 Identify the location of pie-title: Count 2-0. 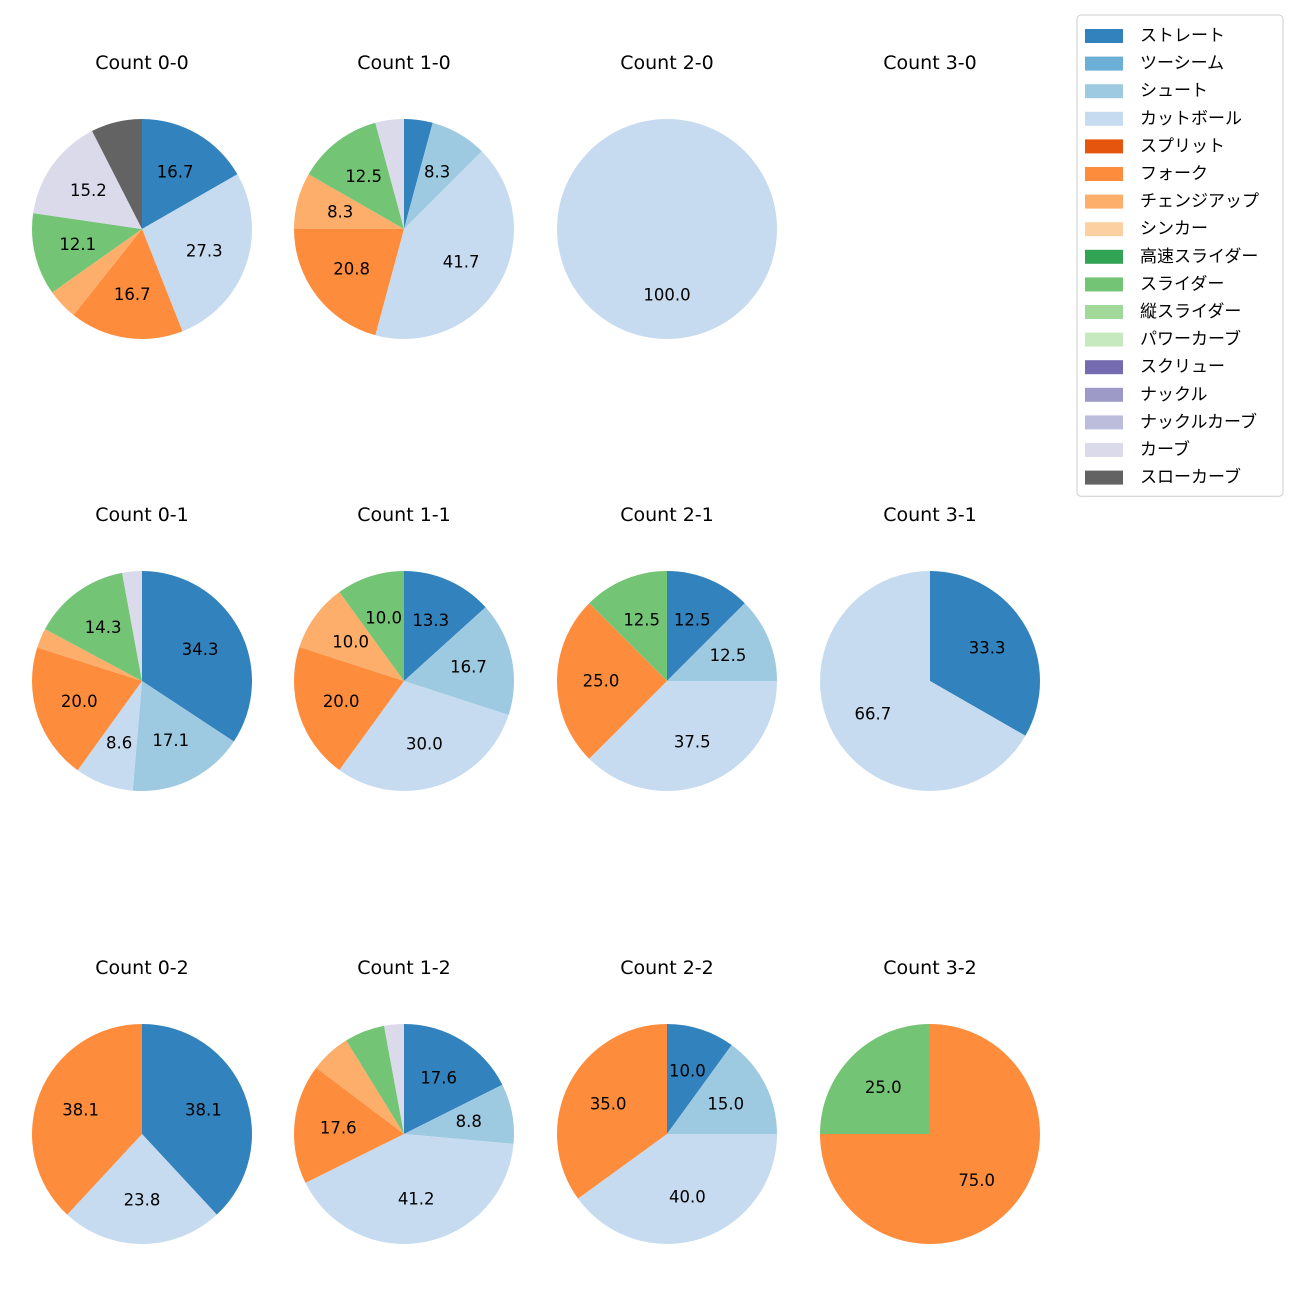
(667, 63).